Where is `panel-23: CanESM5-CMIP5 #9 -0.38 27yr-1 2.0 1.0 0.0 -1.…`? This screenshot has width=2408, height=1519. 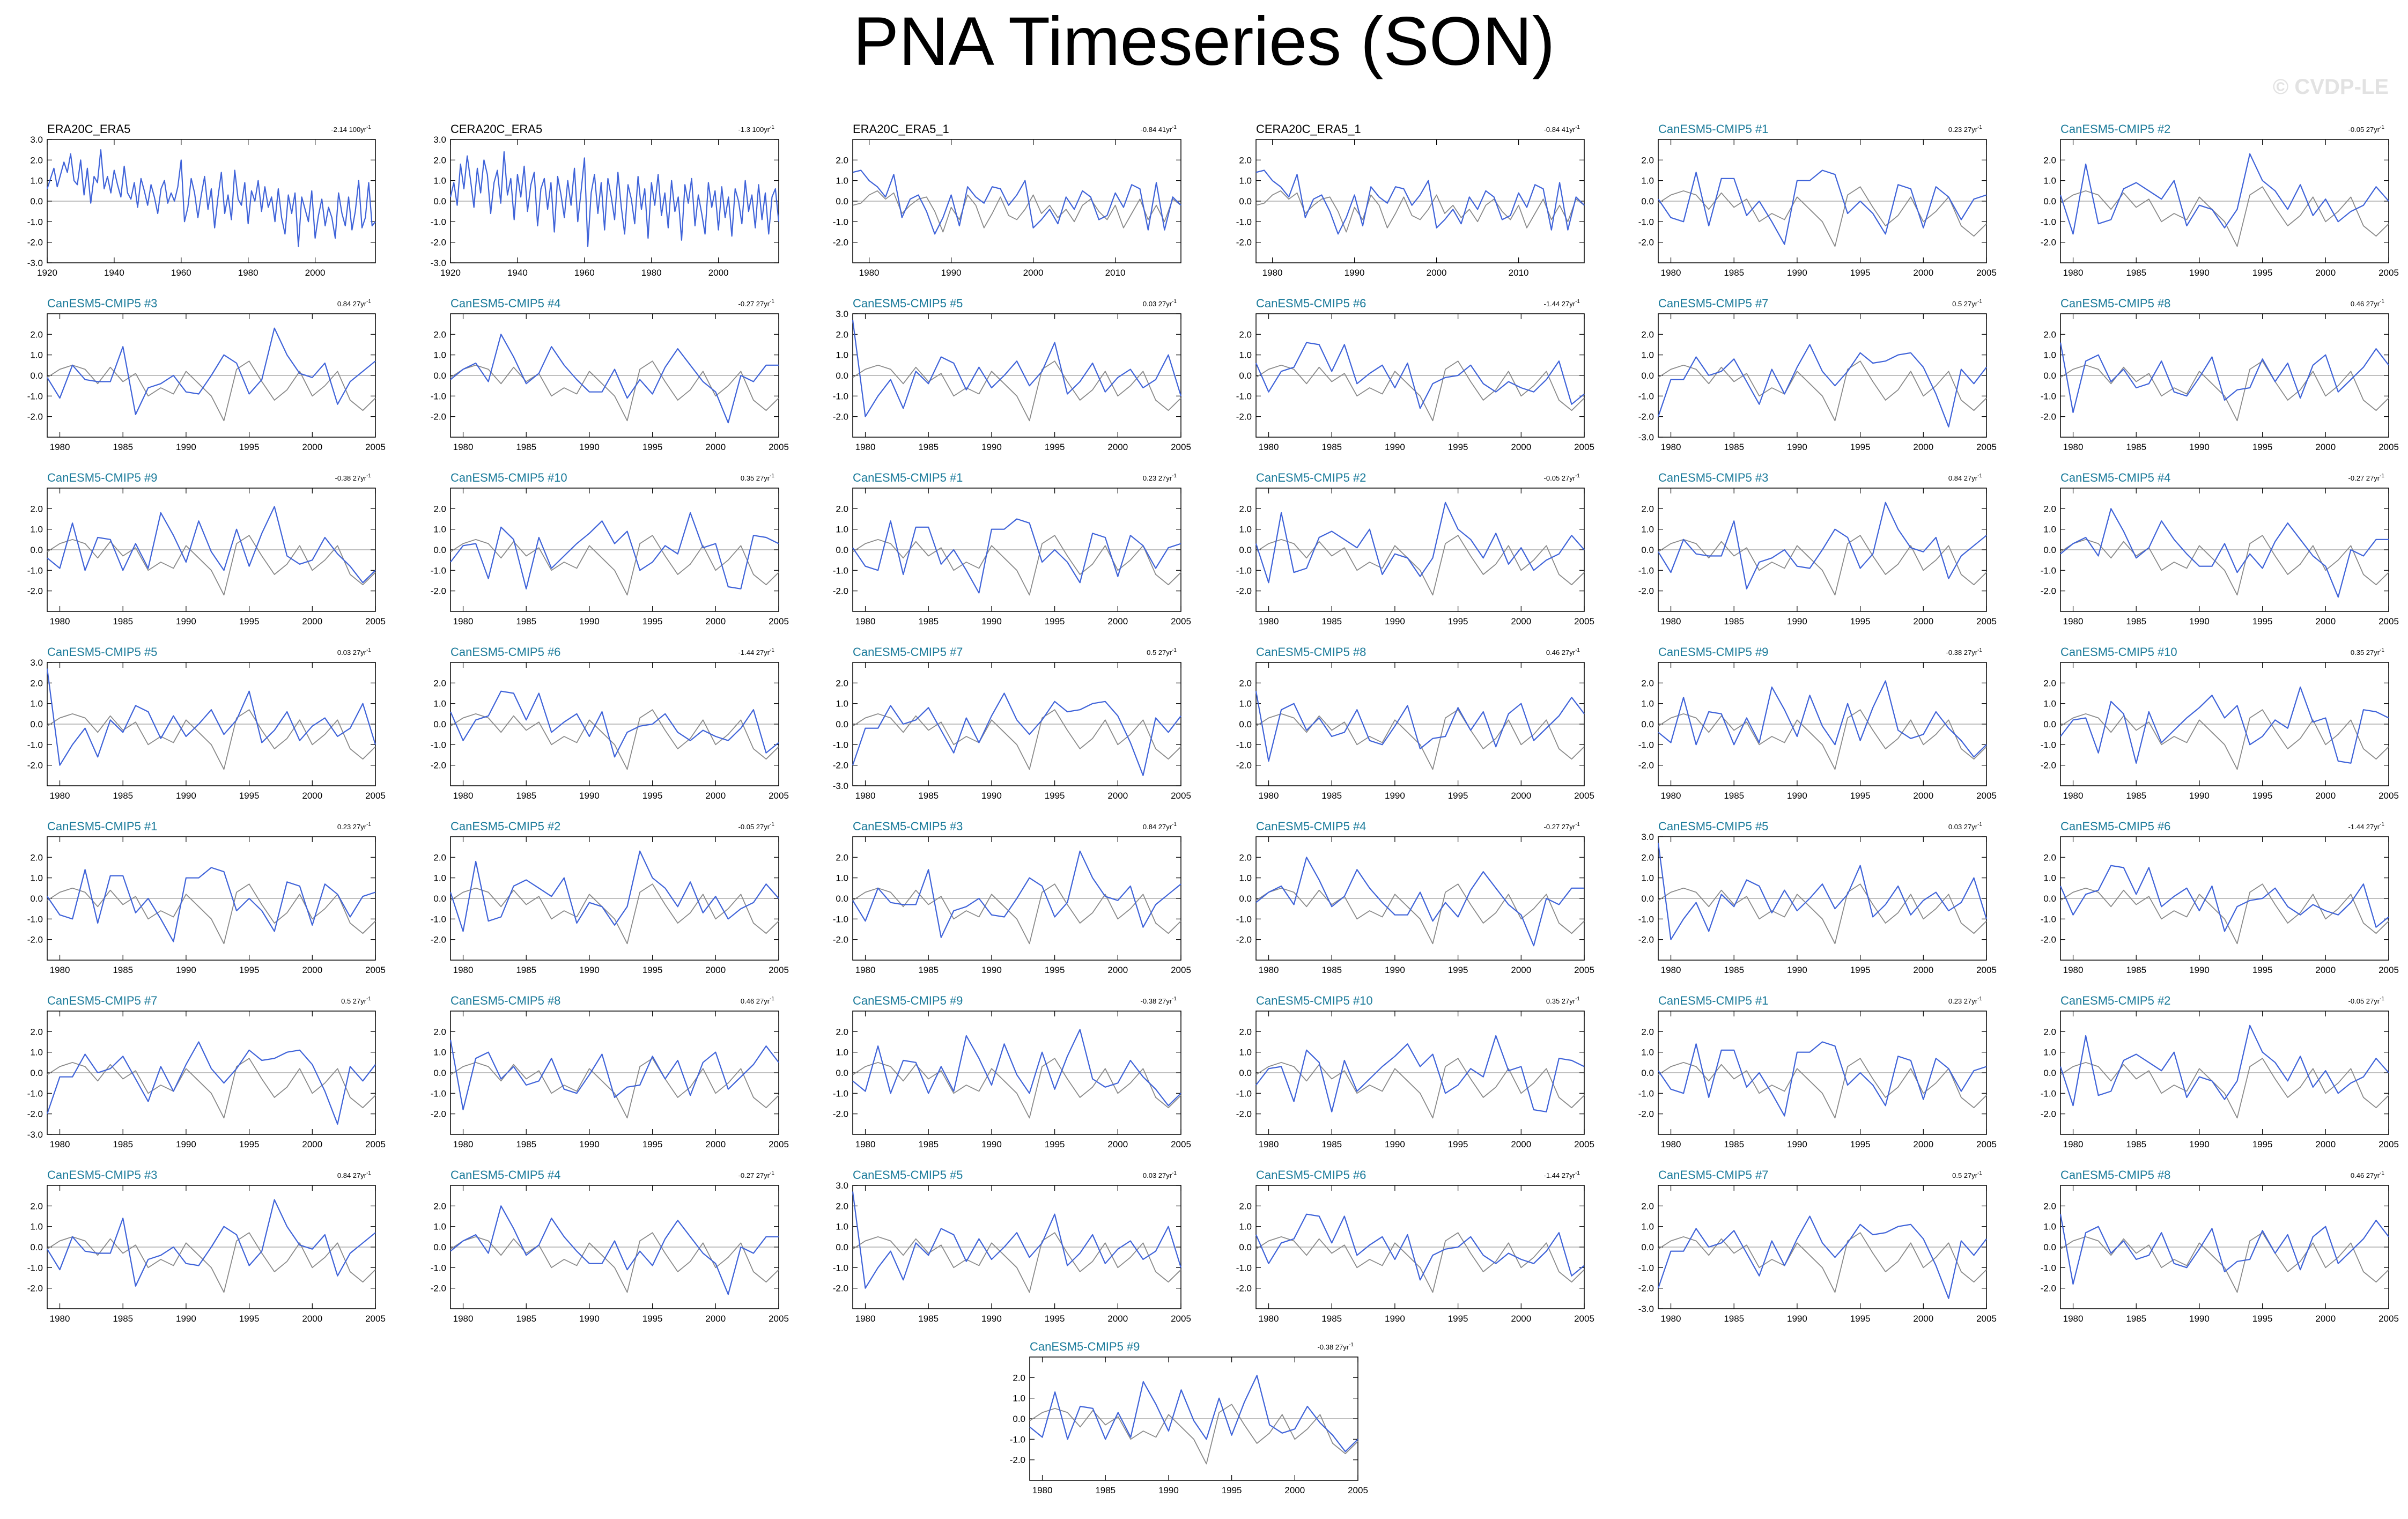 panel-23: CanESM5-CMIP5 #9 -0.38 27yr-1 2.0 1.0 0.0 -1.… is located at coordinates (1817, 723).